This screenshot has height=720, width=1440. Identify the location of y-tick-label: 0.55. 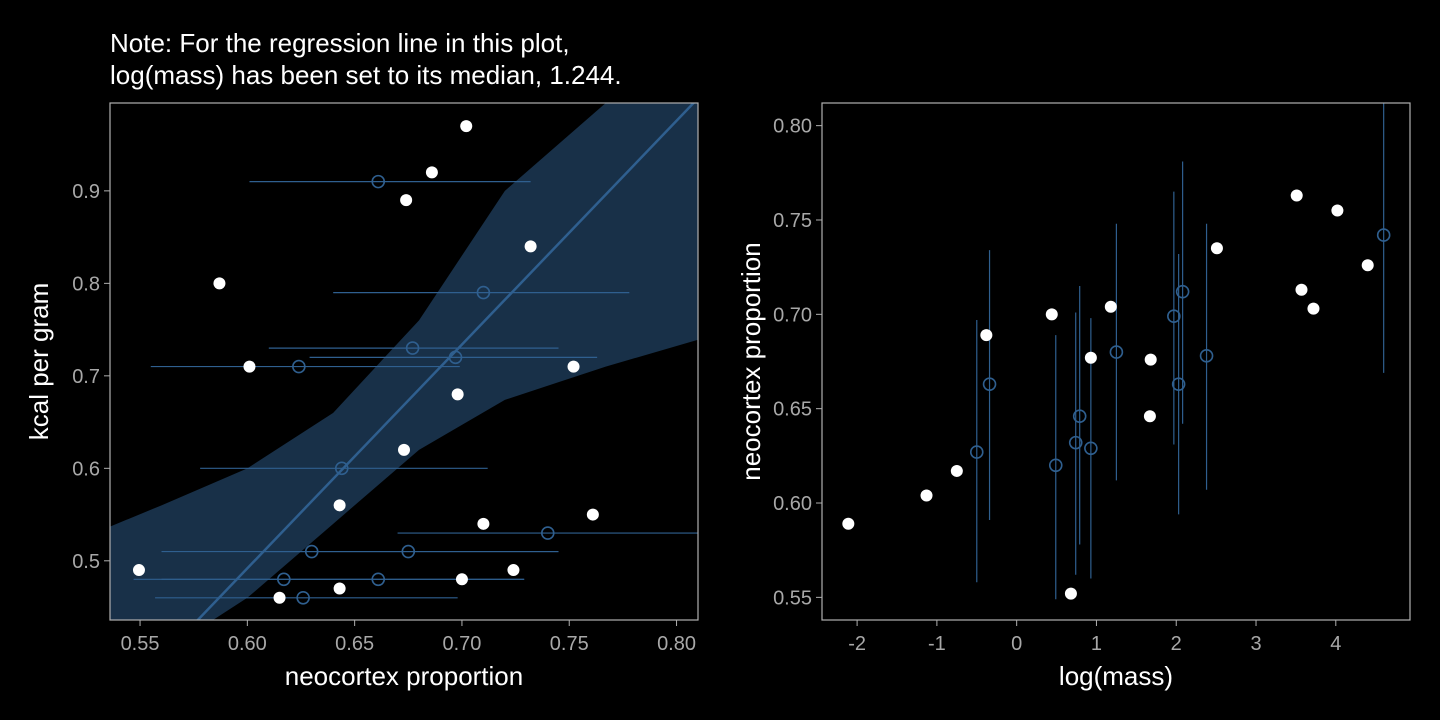
(792, 598).